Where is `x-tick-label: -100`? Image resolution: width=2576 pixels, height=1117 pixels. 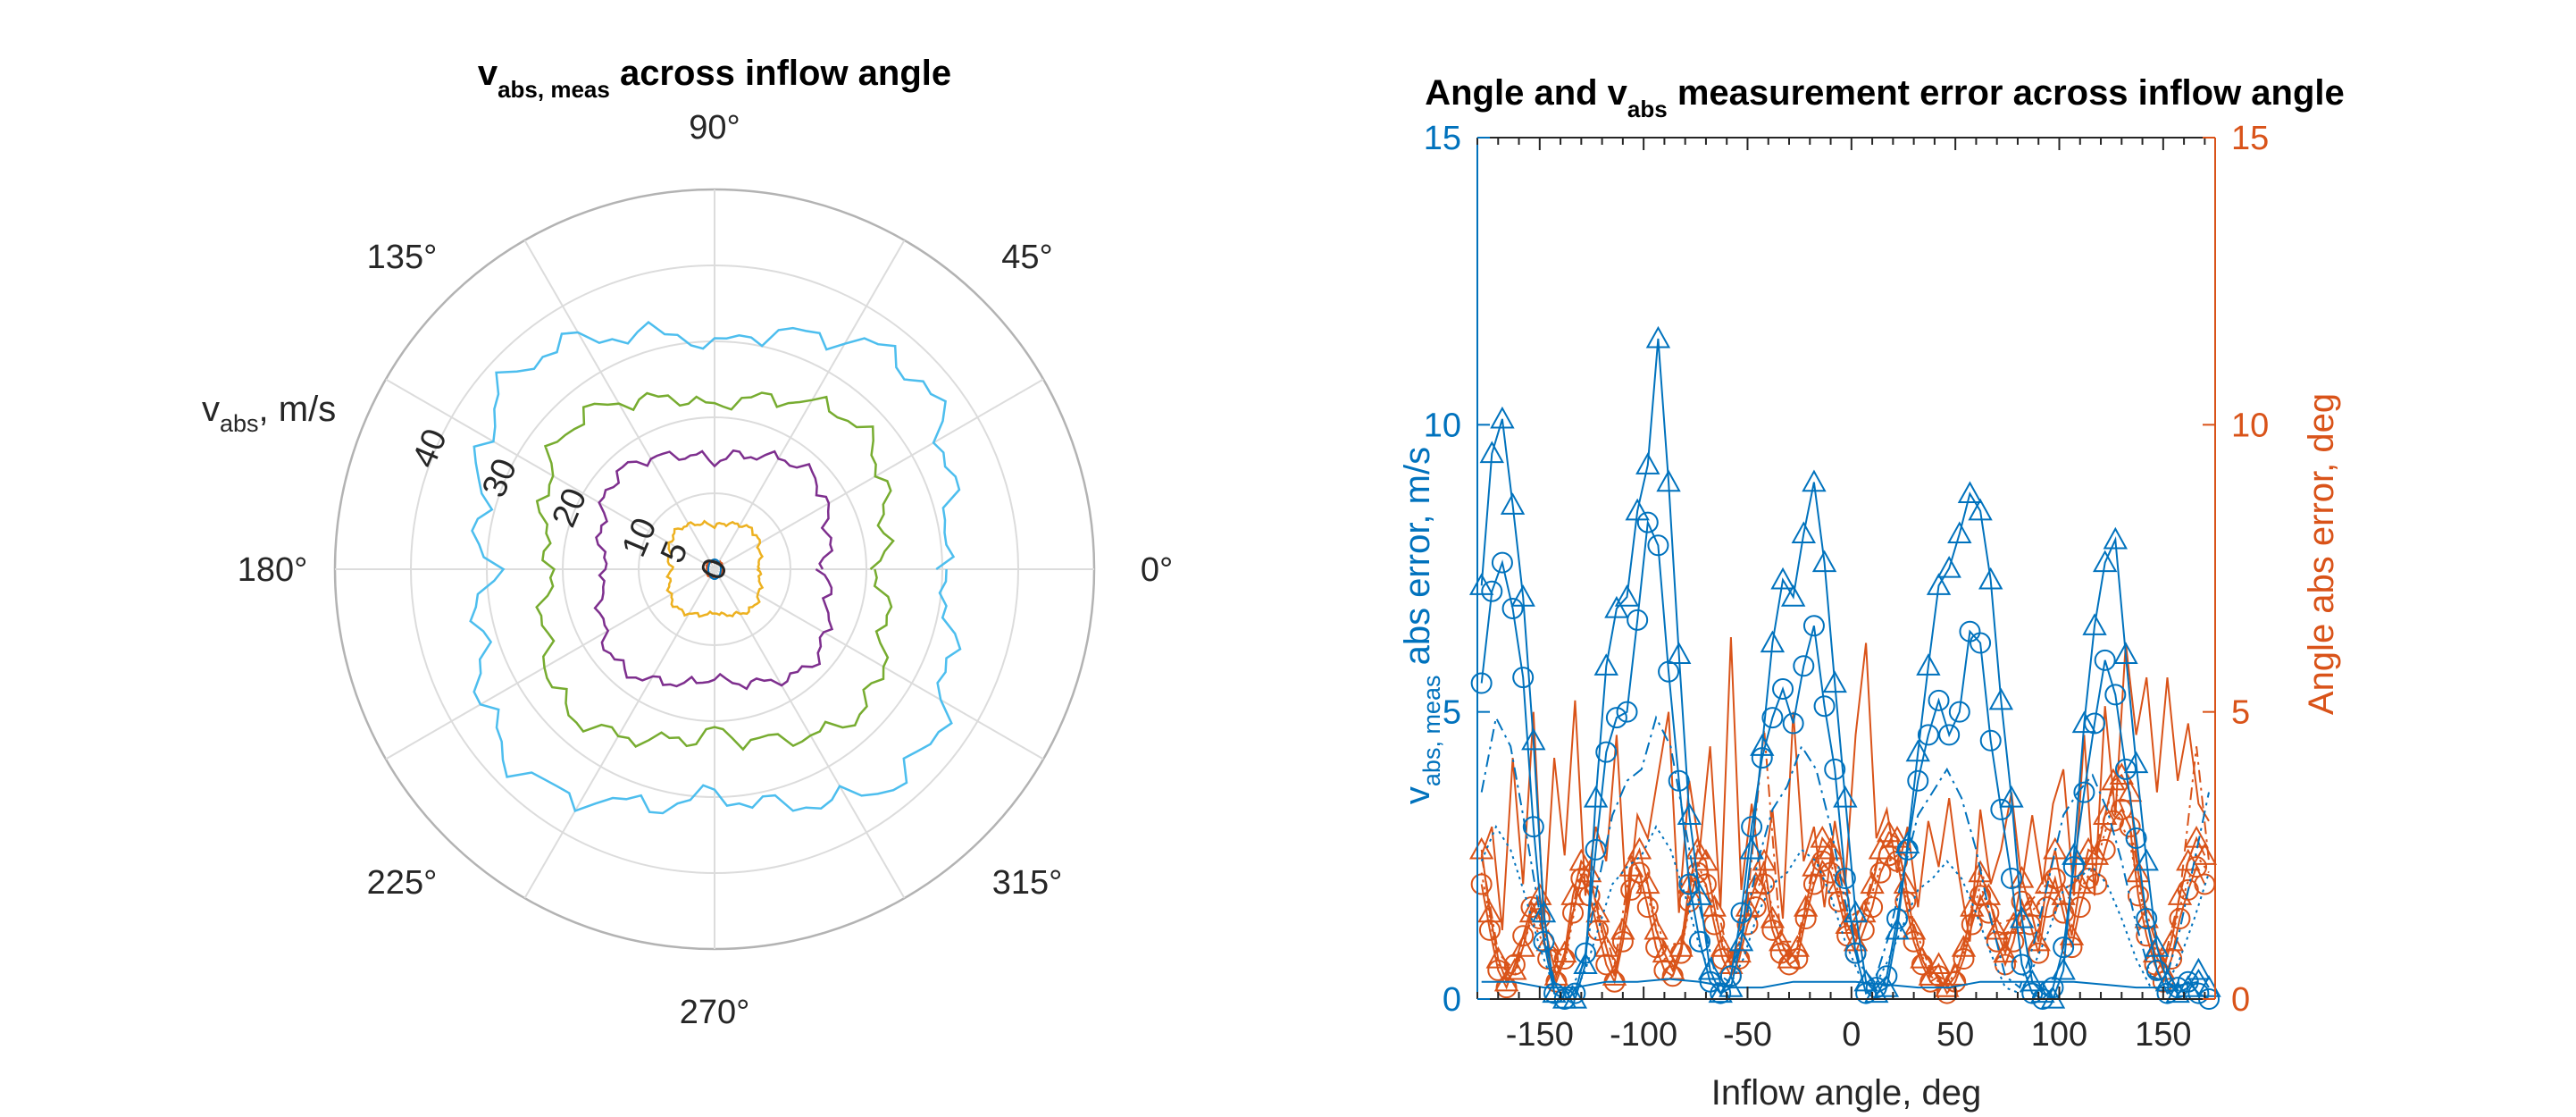
x-tick-label: -100 is located at coordinates (1644, 1035).